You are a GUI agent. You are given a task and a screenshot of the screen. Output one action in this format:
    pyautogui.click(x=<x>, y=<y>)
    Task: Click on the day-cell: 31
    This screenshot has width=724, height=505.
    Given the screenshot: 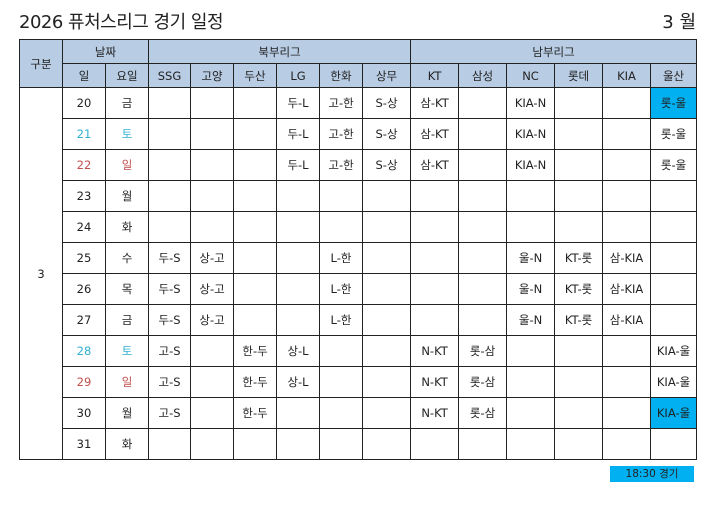 What is the action you would take?
    pyautogui.click(x=84, y=444)
    